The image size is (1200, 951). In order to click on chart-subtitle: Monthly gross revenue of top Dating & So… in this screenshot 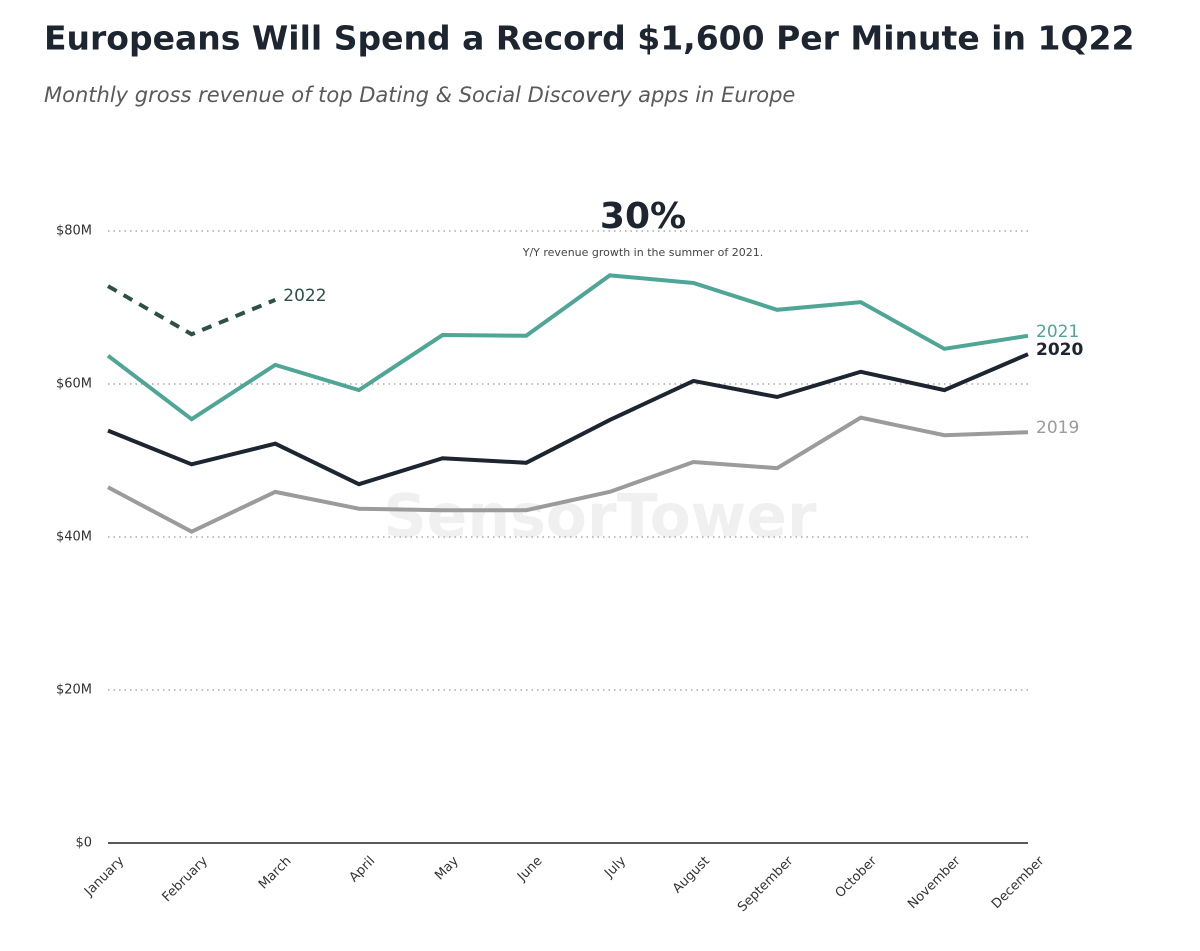, I will do `click(419, 95)`.